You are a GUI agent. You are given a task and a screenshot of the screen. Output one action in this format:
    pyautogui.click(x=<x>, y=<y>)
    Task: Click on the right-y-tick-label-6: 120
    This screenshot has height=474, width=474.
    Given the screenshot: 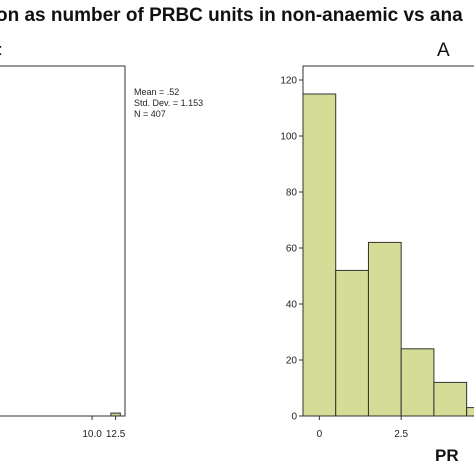 What is the action you would take?
    pyautogui.click(x=288, y=81)
    